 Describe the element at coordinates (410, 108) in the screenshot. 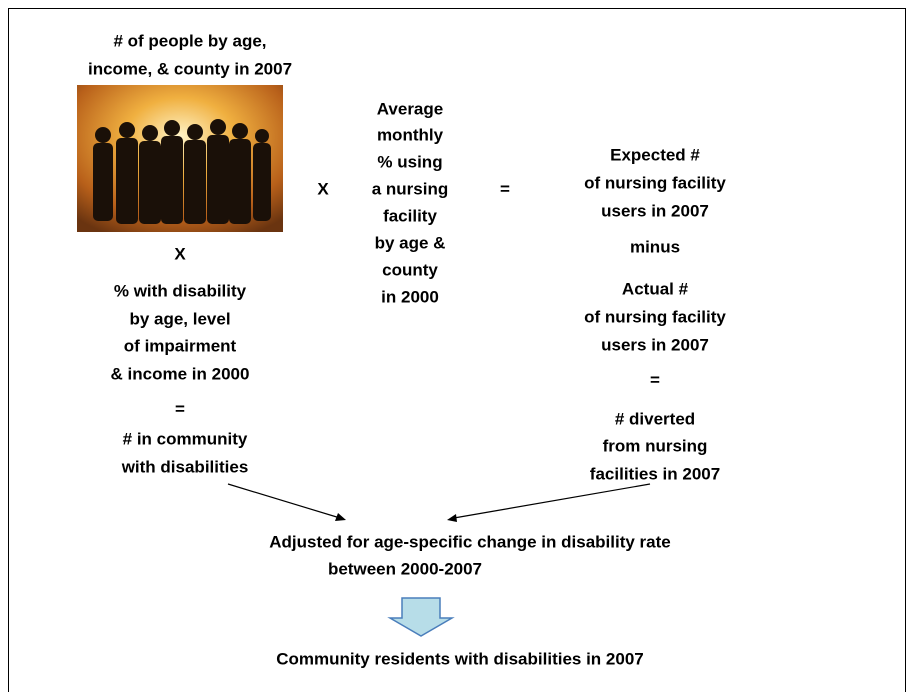

I see `text-line: Average` at that location.